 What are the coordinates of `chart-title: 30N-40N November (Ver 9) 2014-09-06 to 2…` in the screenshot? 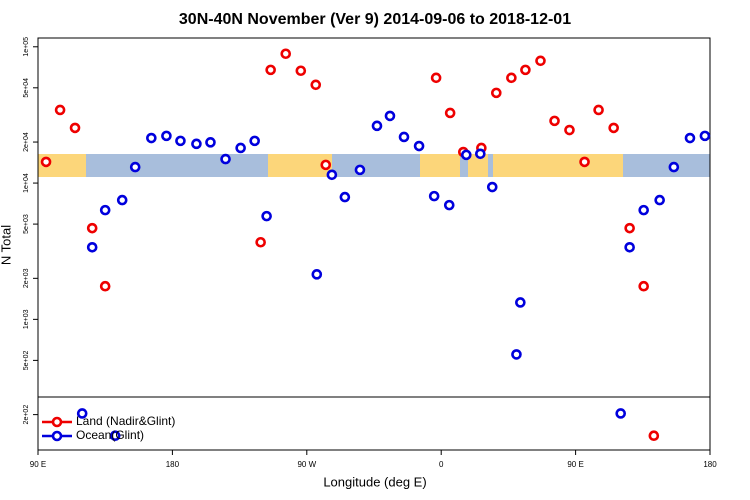 It's located at (375, 19).